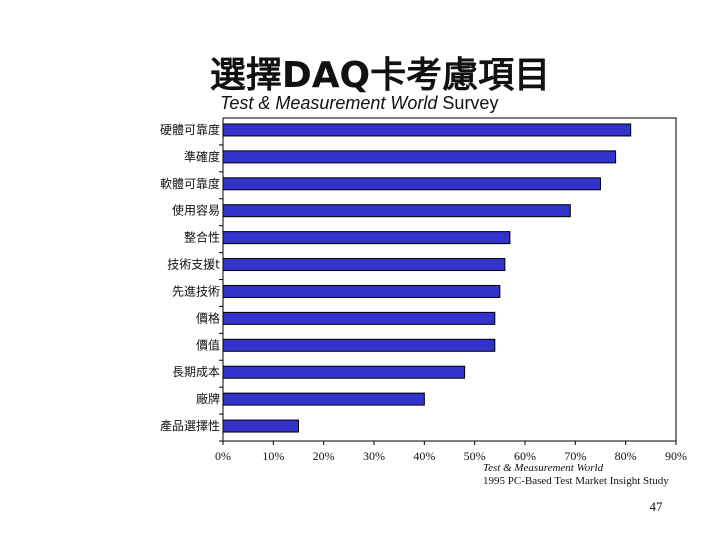 Image resolution: width=720 pixels, height=540 pixels. Describe the element at coordinates (324, 456) in the screenshot. I see `x-tick-label: 20%` at that location.